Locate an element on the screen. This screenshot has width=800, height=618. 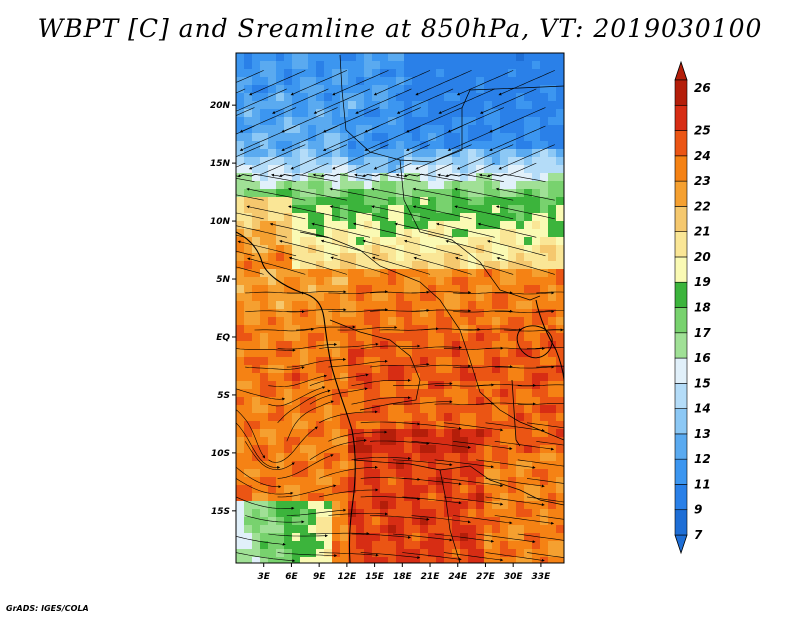
colorbar-label: 24 is located at coordinates (702, 156).